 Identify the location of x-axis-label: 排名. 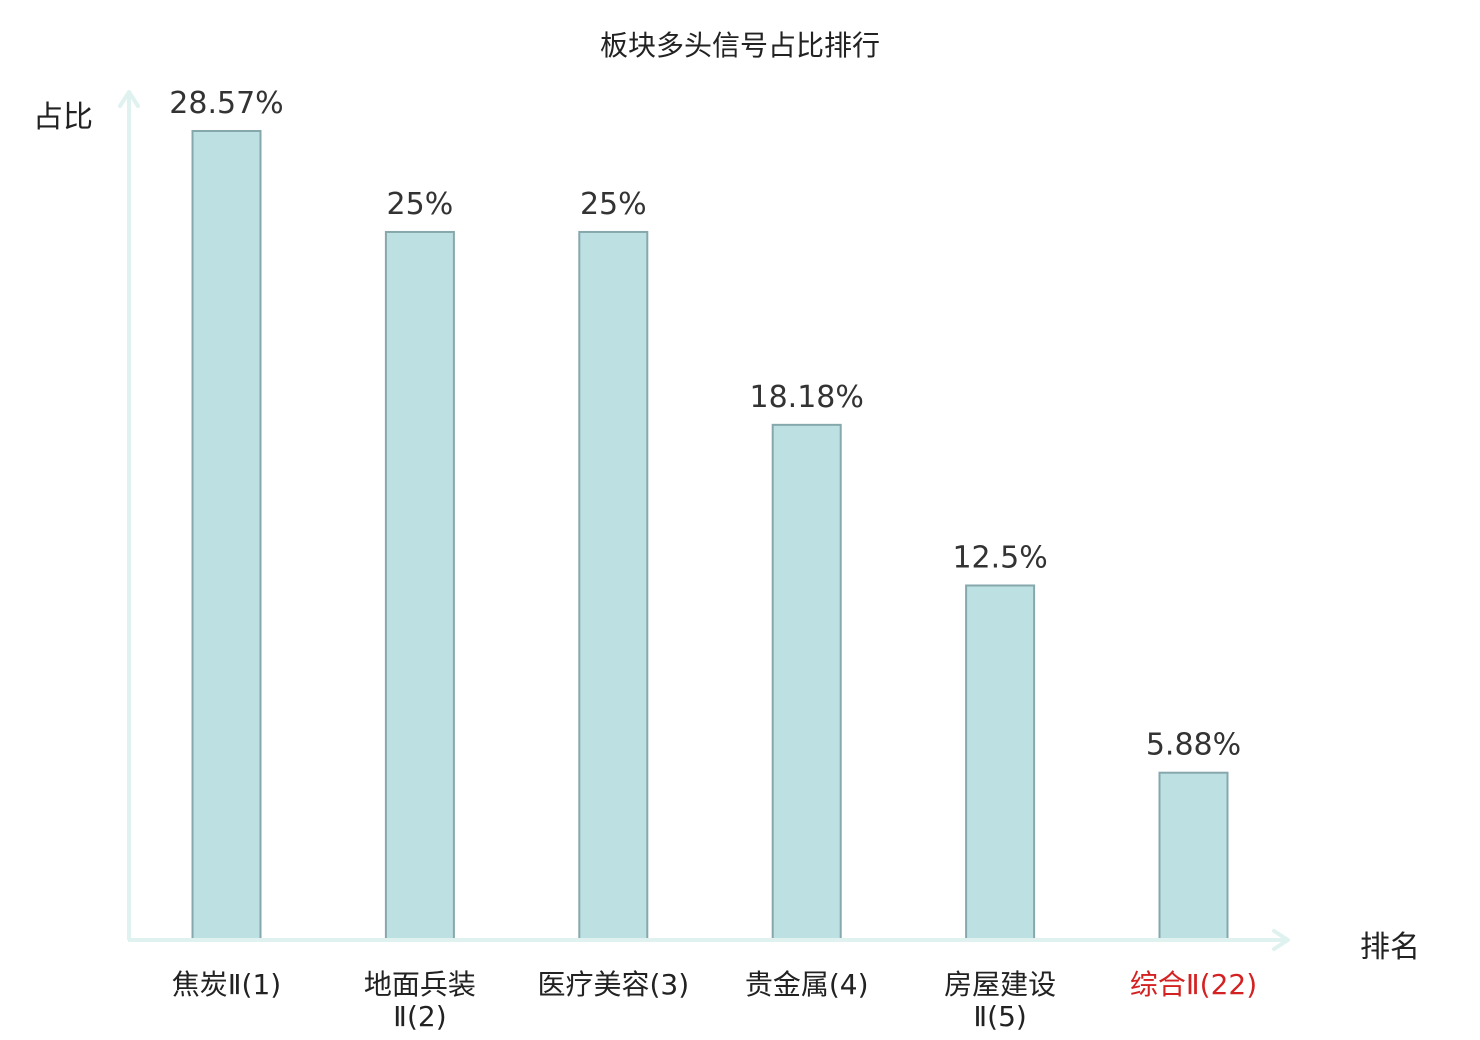
(1390, 947).